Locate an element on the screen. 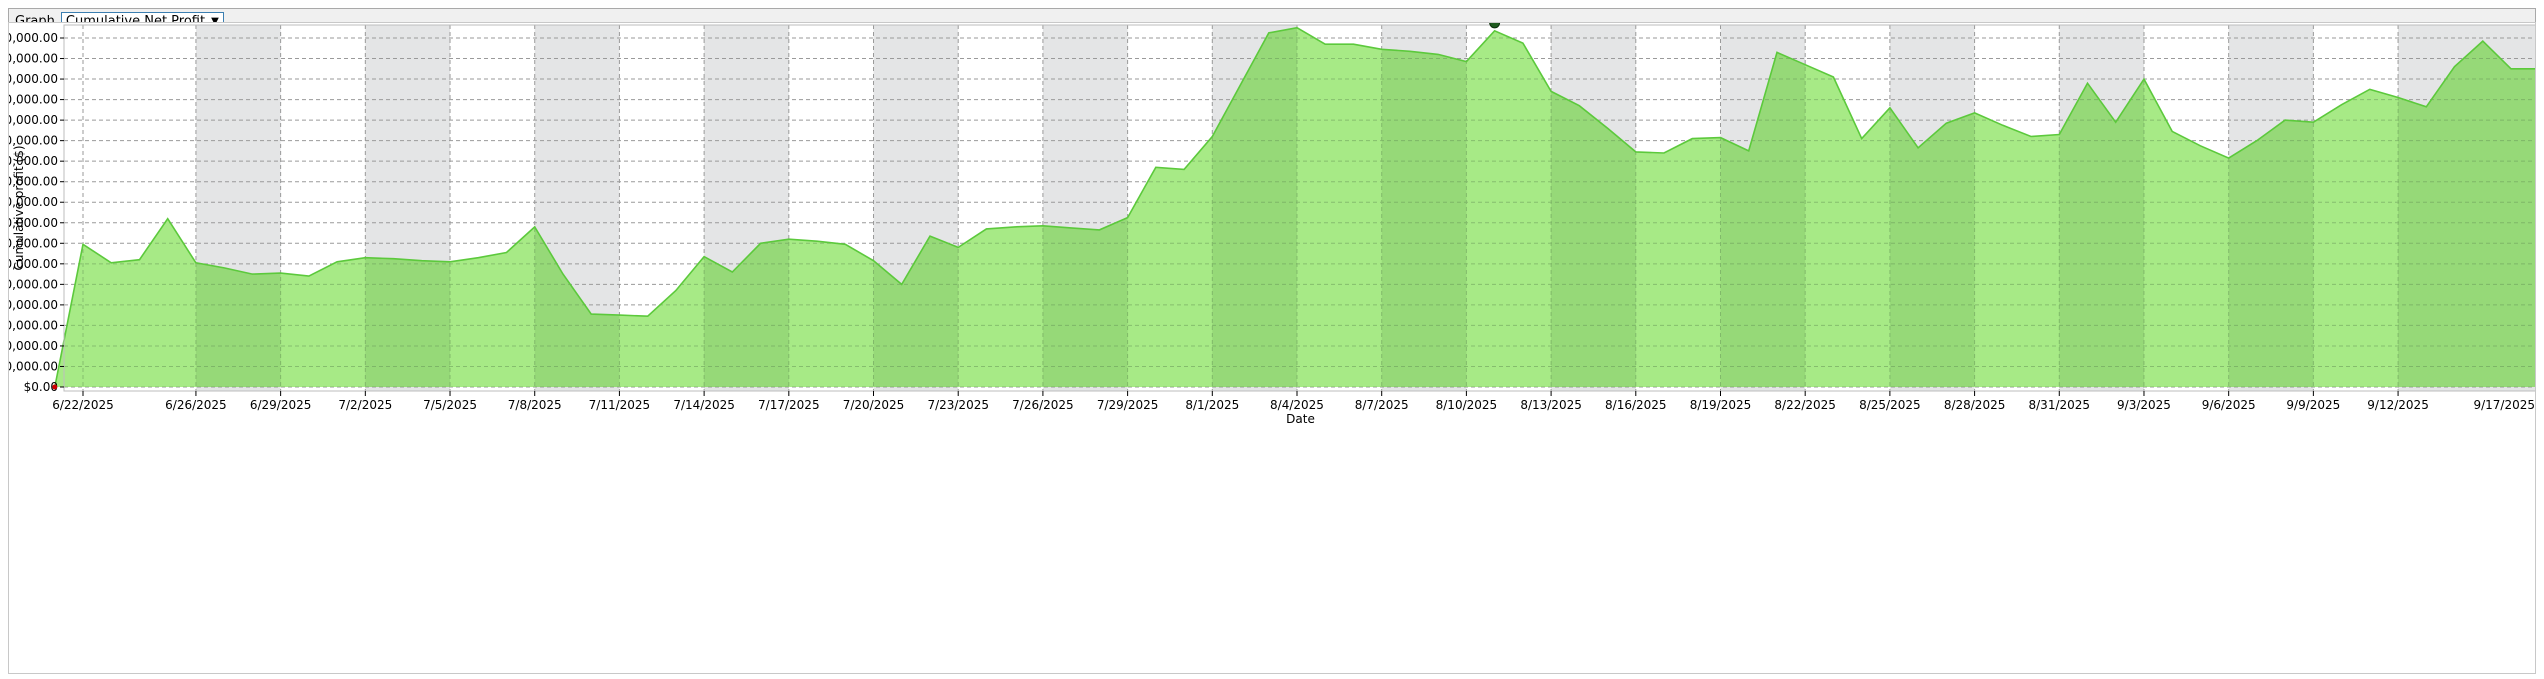  y-tick-label: $110,000.00 is located at coordinates (33, 161).